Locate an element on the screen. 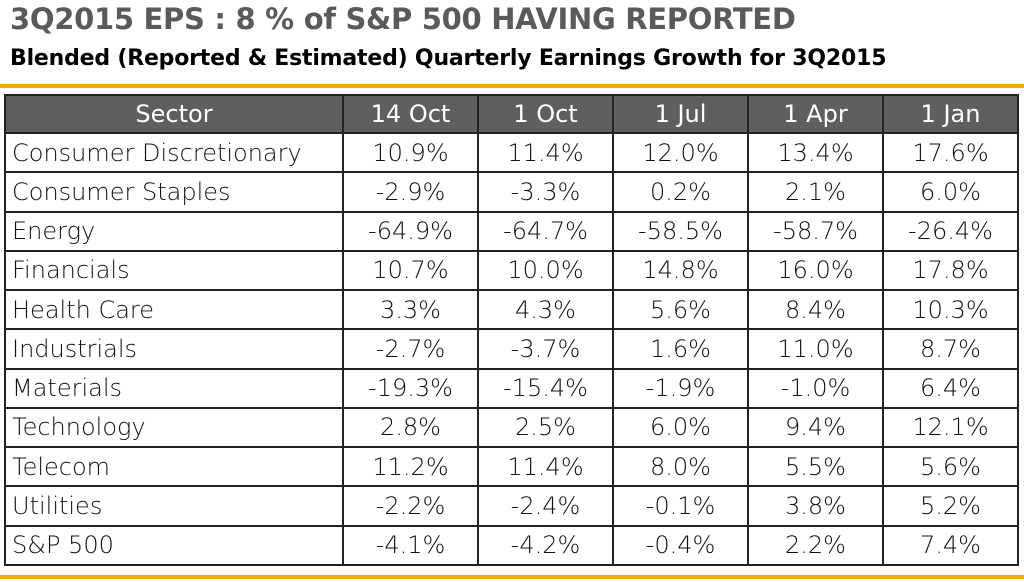 Image resolution: width=1024 pixels, height=582 pixels. growth-value-cell-14-oct: -2.7% is located at coordinates (410, 349).